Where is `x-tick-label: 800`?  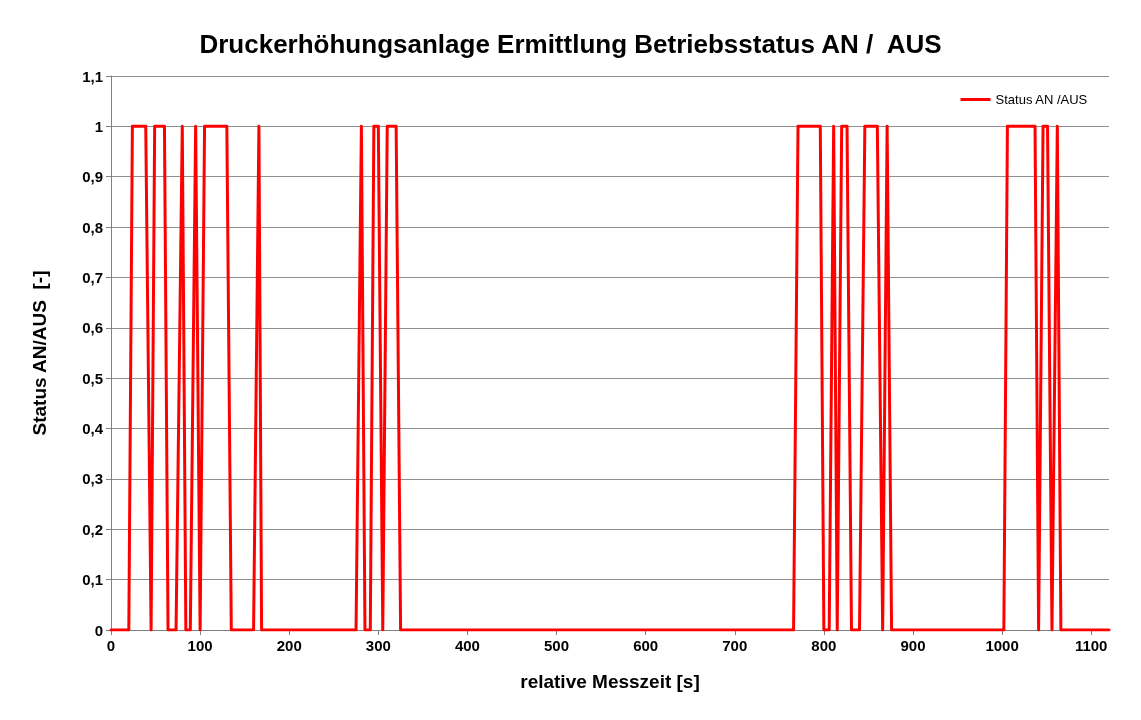 x-tick-label: 800 is located at coordinates (824, 645).